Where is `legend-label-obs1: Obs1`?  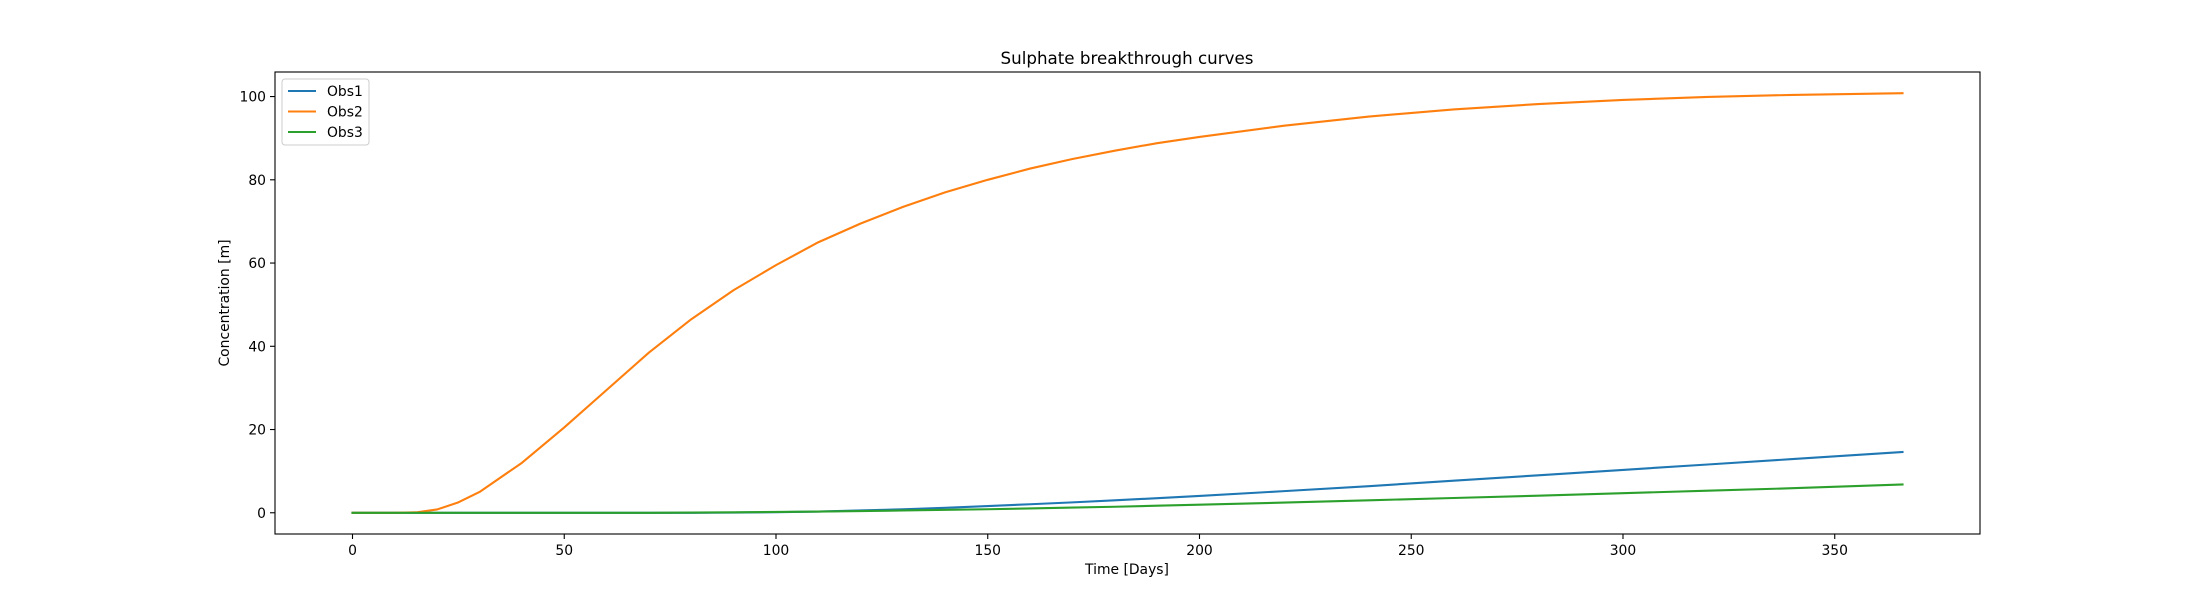
legend-label-obs1: Obs1 is located at coordinates (345, 92).